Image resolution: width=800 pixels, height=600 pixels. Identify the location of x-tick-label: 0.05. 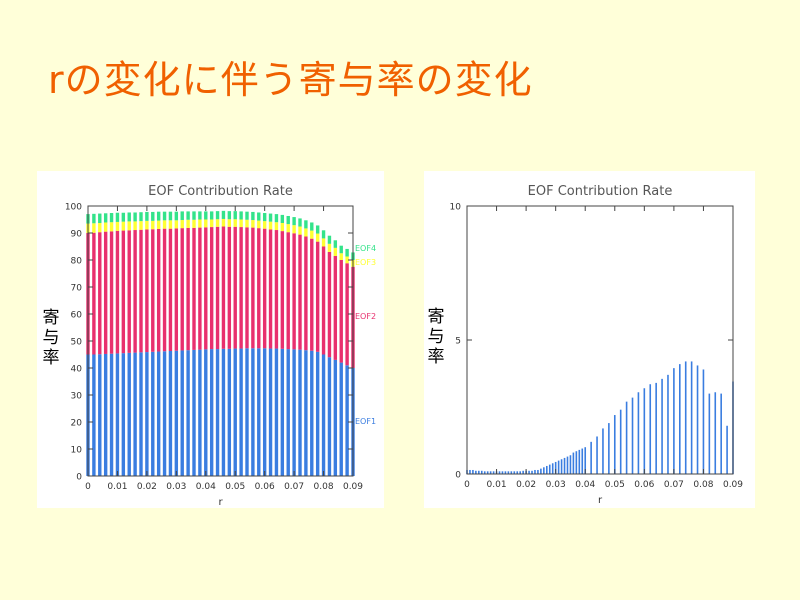
(235, 487).